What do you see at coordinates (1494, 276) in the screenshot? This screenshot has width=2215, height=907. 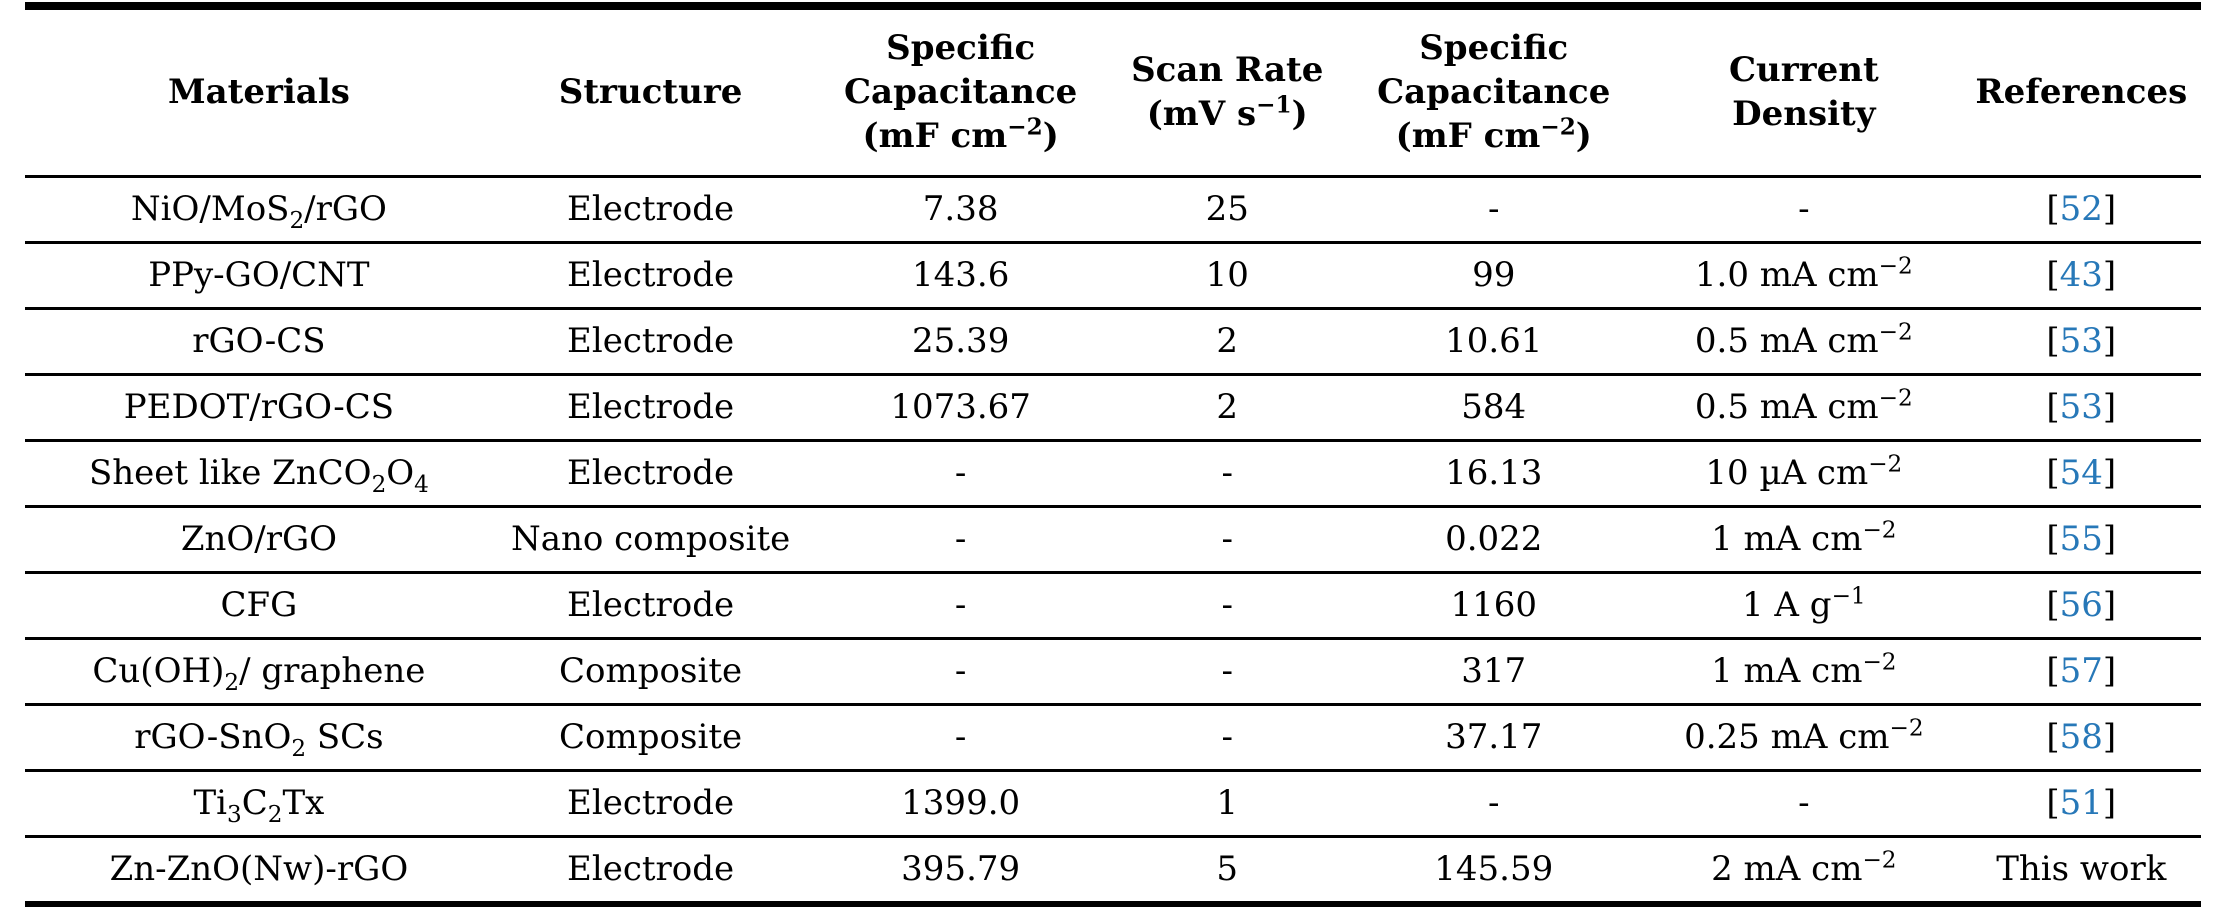 I see `cell-specific_capacitance_gcd: 99` at bounding box center [1494, 276].